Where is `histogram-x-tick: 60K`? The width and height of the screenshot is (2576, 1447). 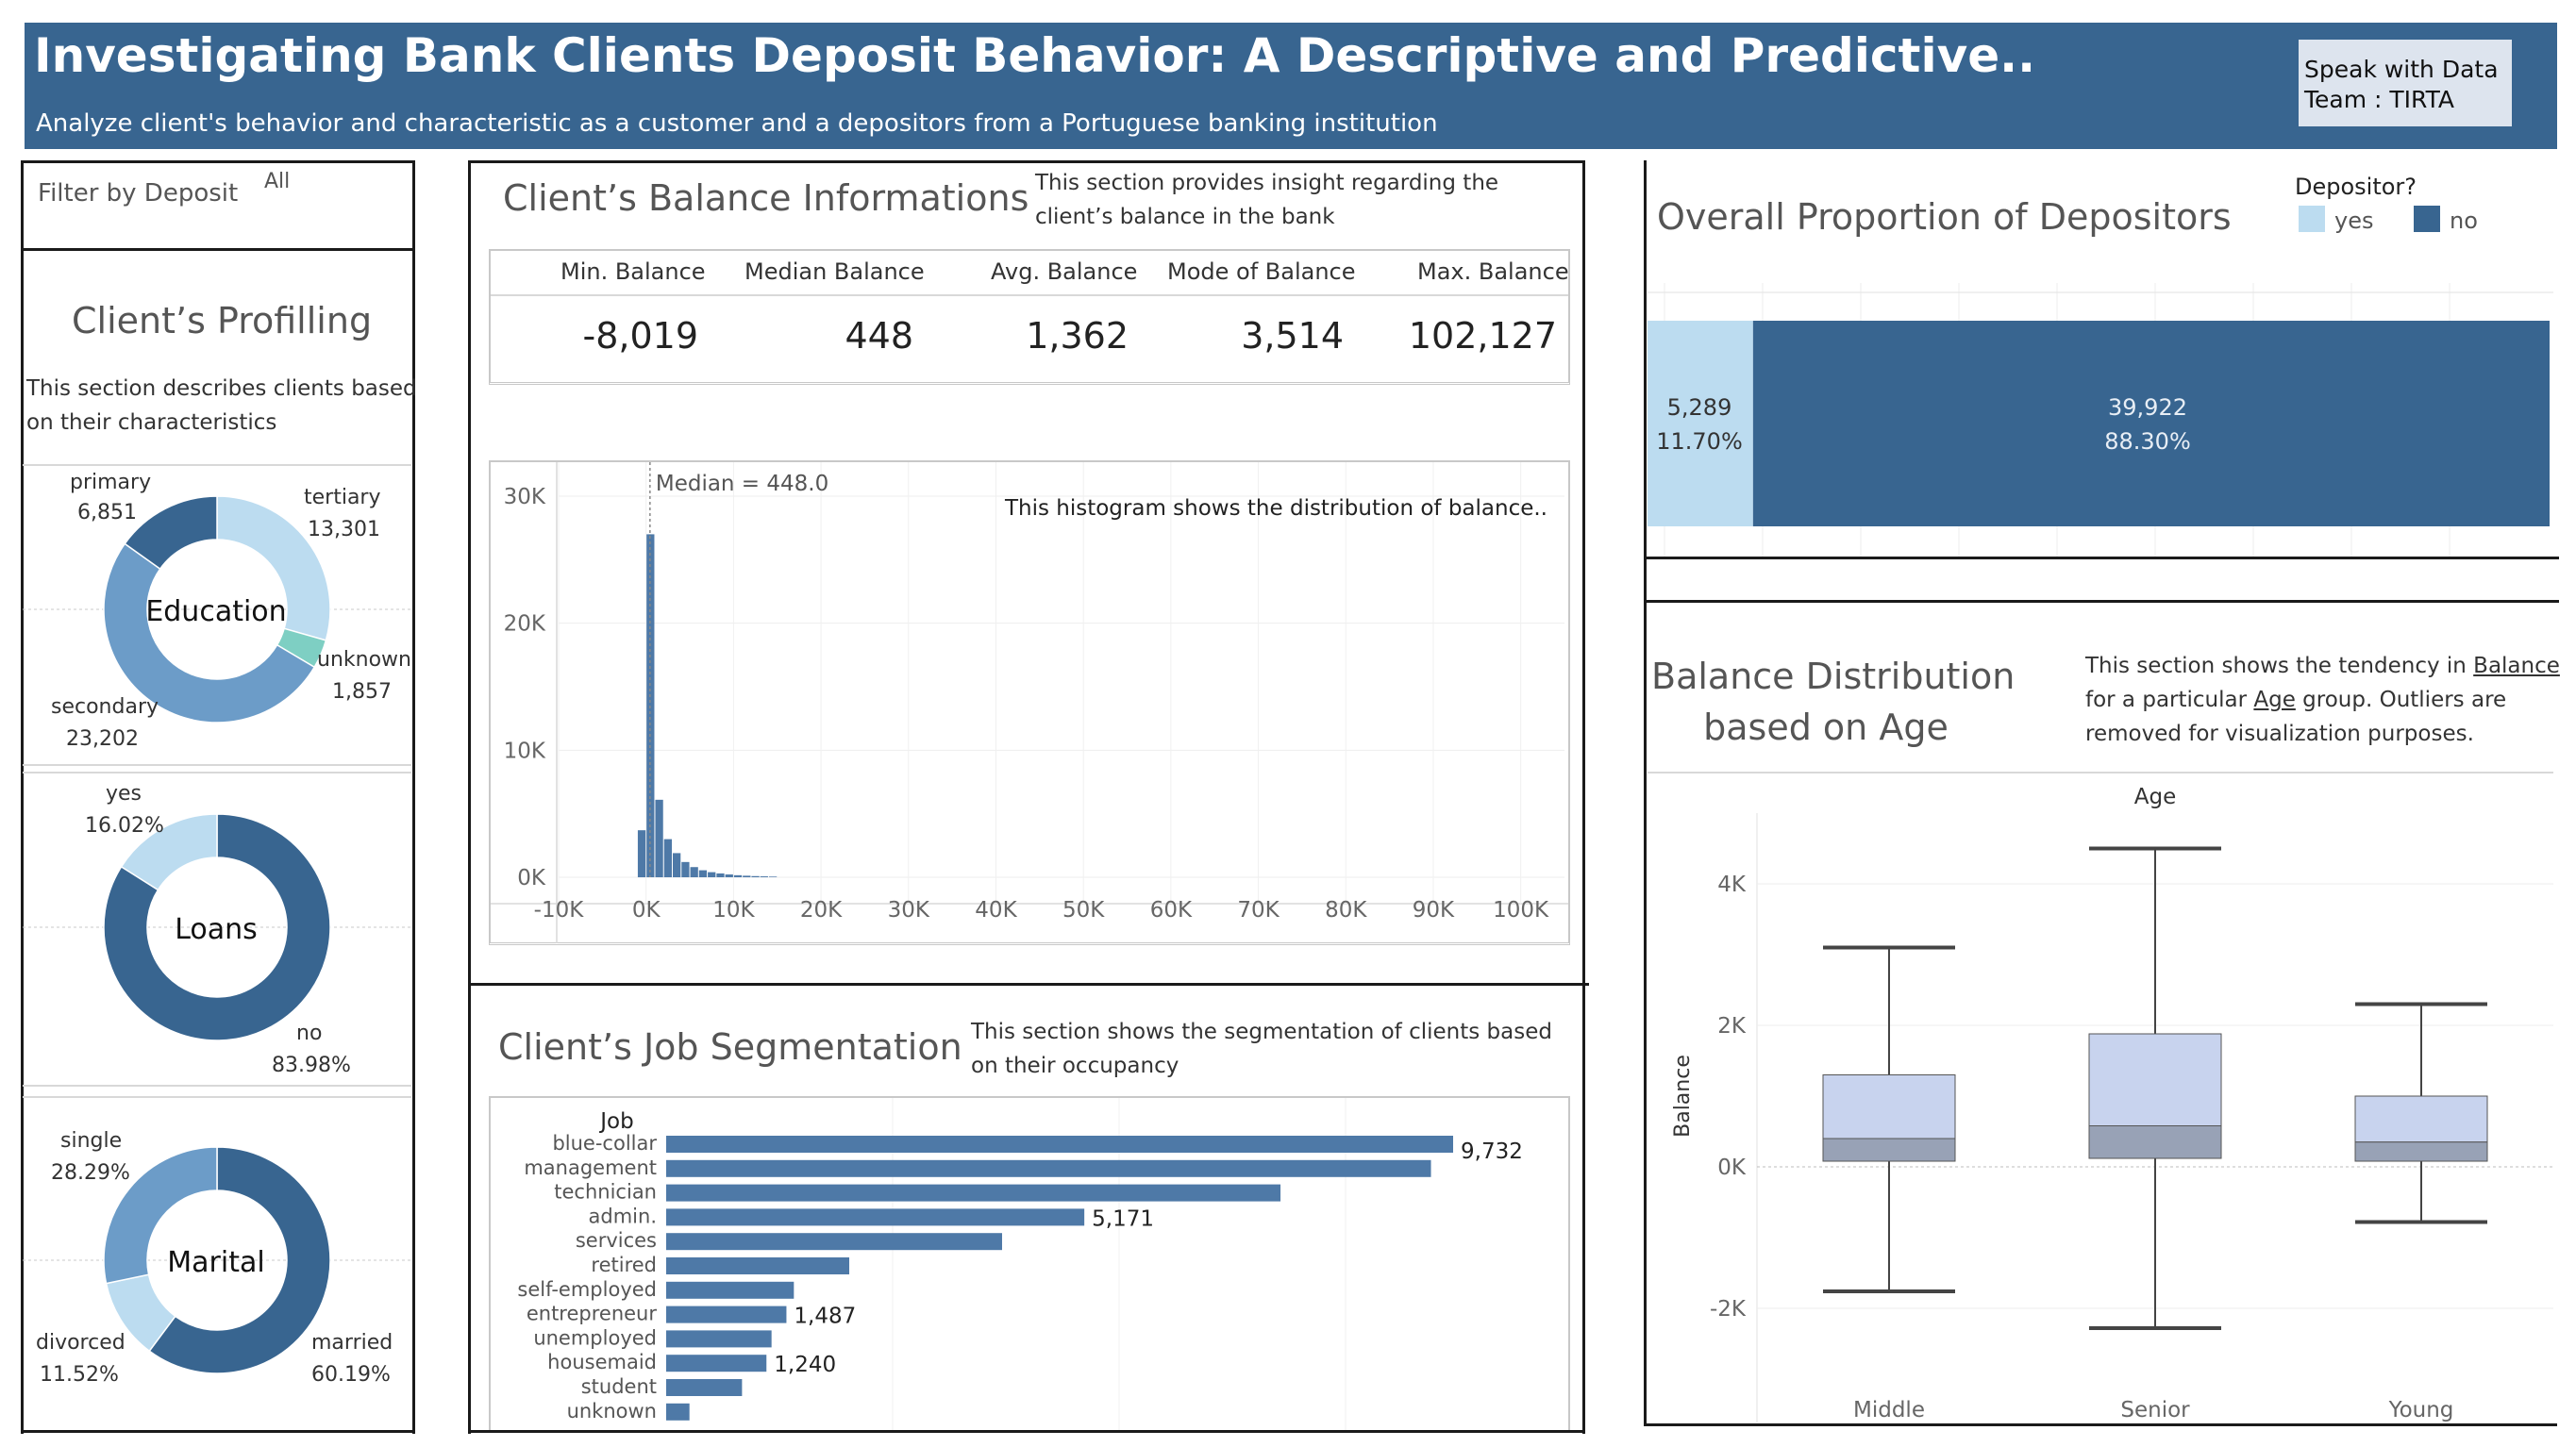 histogram-x-tick: 60K is located at coordinates (1171, 911).